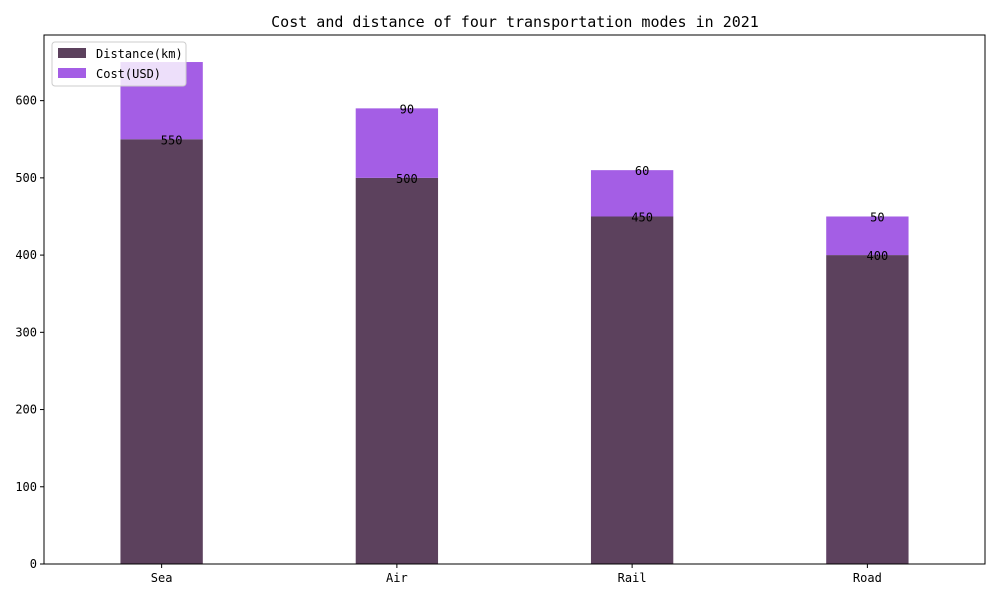 The image size is (1000, 600). What do you see at coordinates (72, 73) in the screenshot?
I see `legend-swatch-cost` at bounding box center [72, 73].